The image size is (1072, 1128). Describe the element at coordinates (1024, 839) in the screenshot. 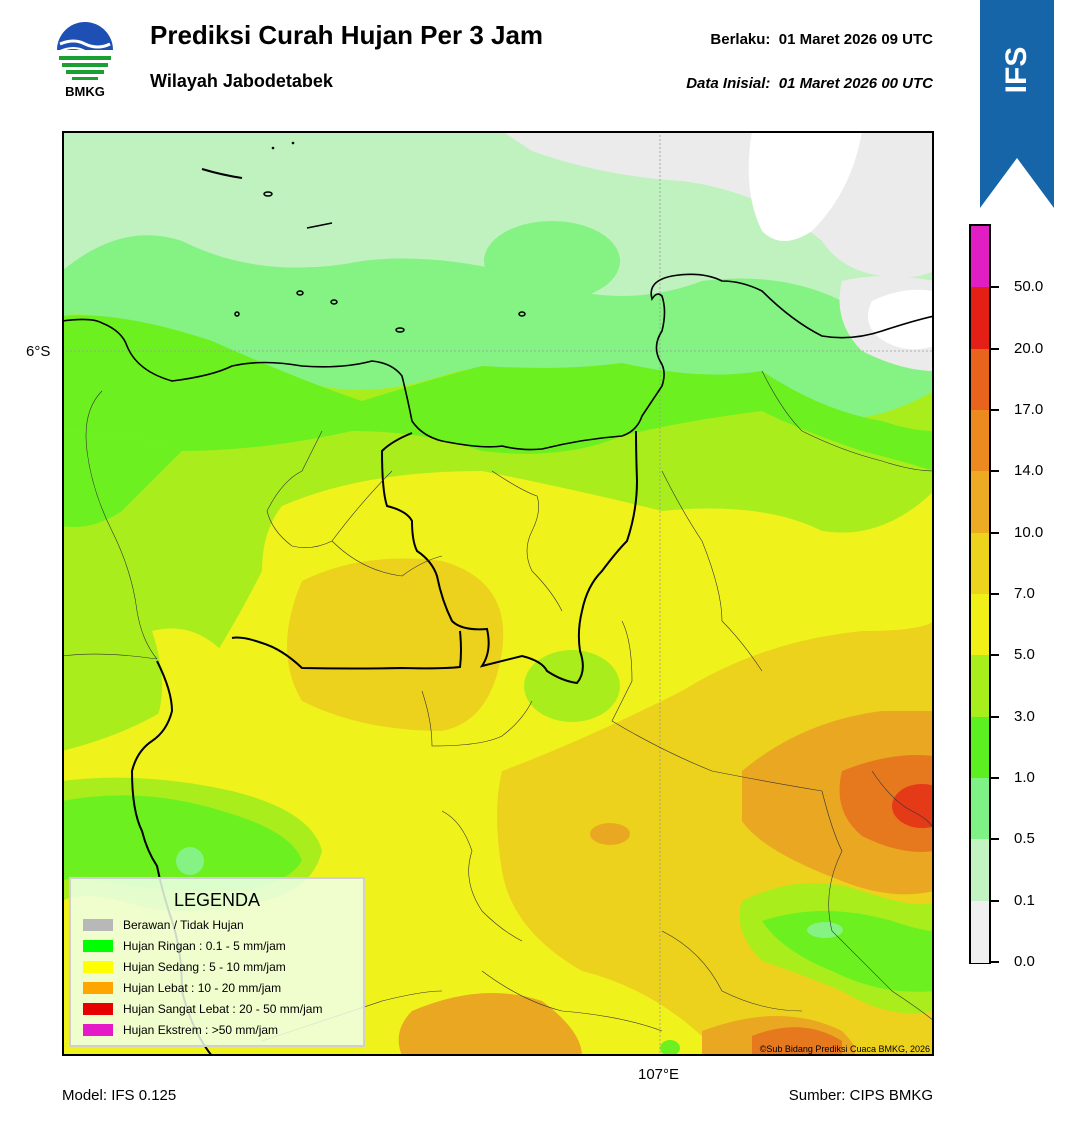

I see `colorbar-tick-label: 0.5` at that location.